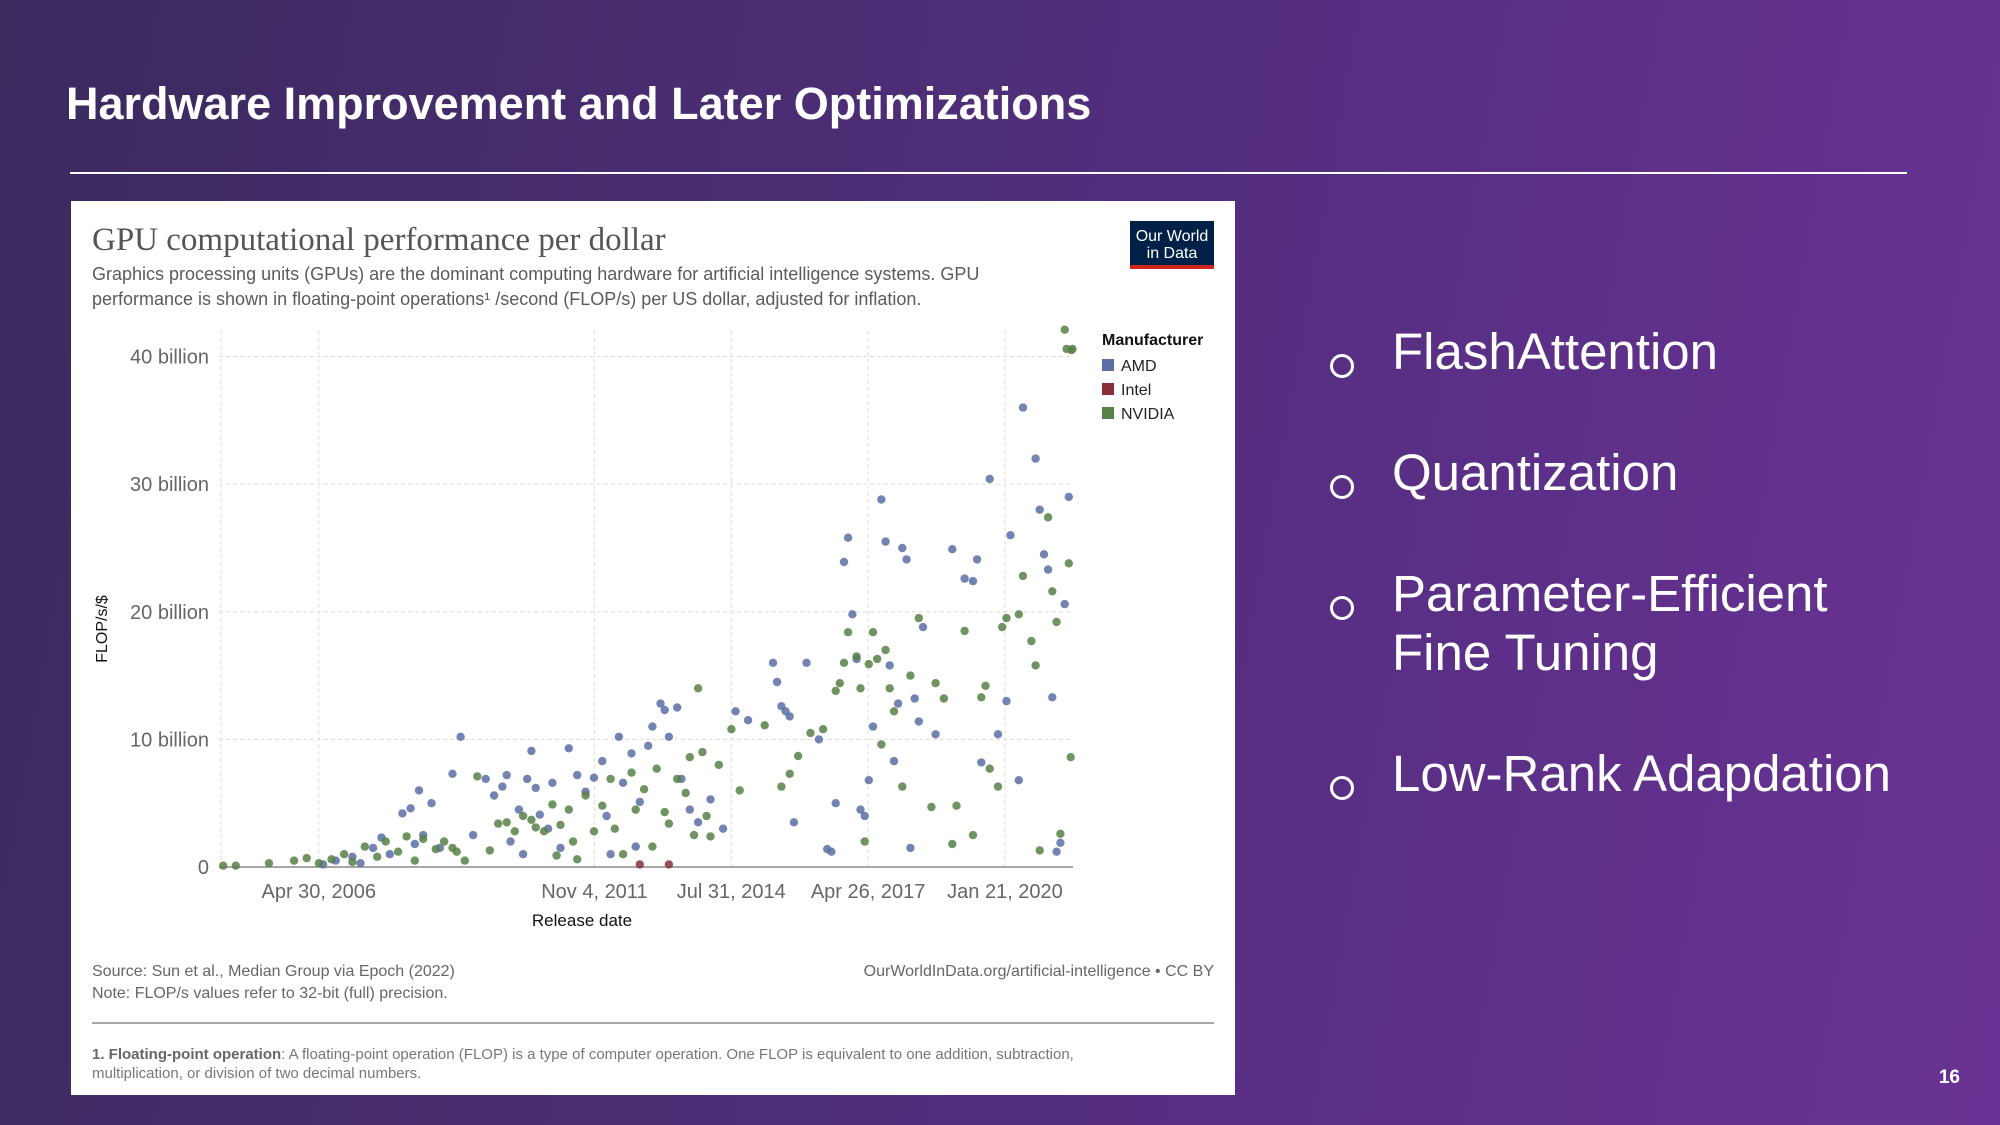 The image size is (2000, 1125). Describe the element at coordinates (1608, 472) in the screenshot. I see `bullet-quantization: Quantization` at that location.